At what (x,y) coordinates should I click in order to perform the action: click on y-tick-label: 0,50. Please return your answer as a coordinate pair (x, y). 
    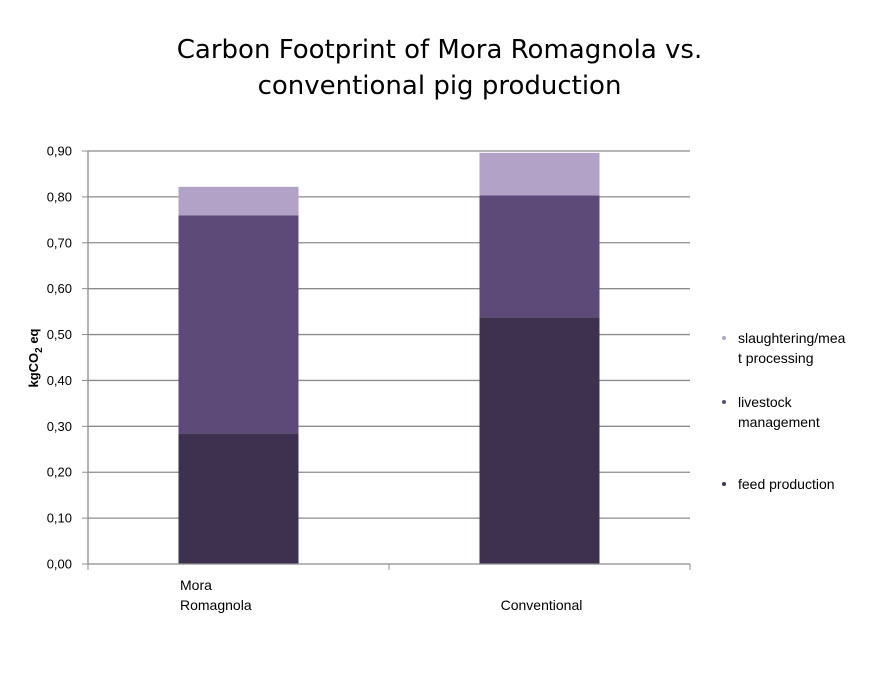
    Looking at the image, I should click on (59, 334).